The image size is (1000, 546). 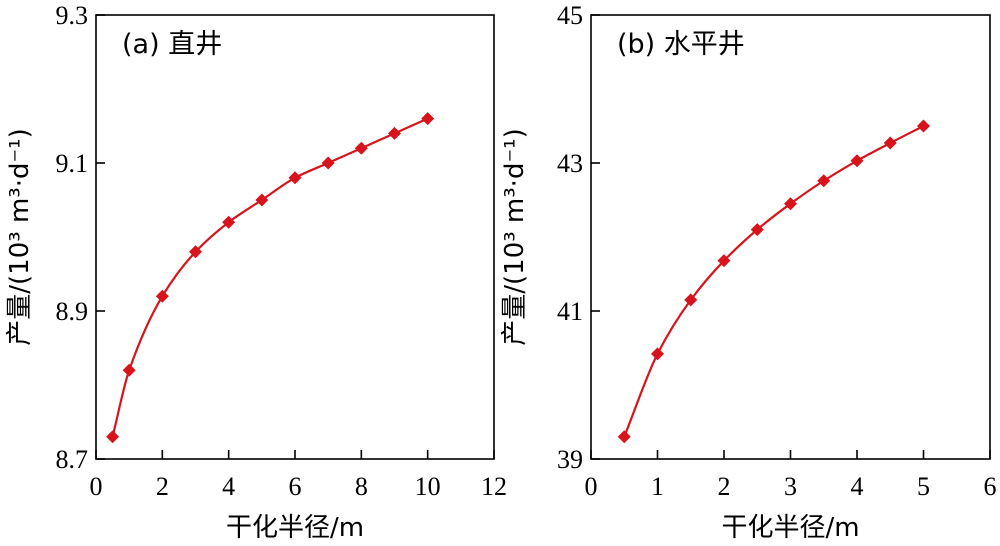 I want to click on y-tick-label: 8.9, so click(x=72, y=311).